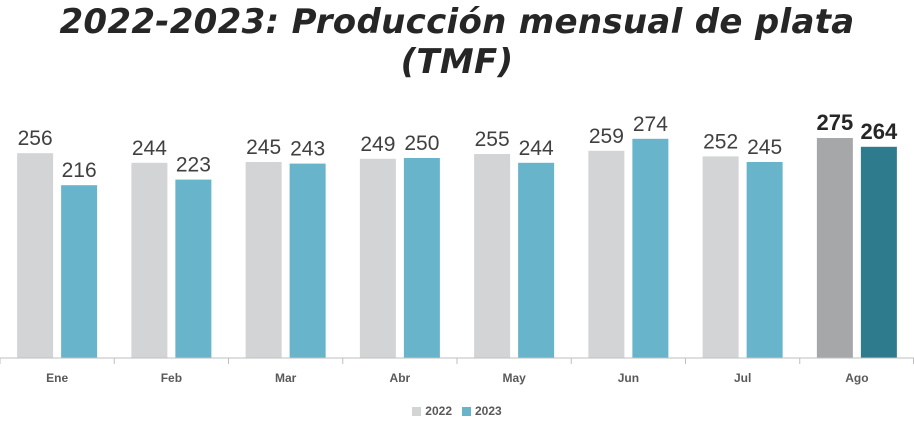 The width and height of the screenshot is (914, 424). What do you see at coordinates (878, 252) in the screenshot?
I see `bar-2023-ago` at bounding box center [878, 252].